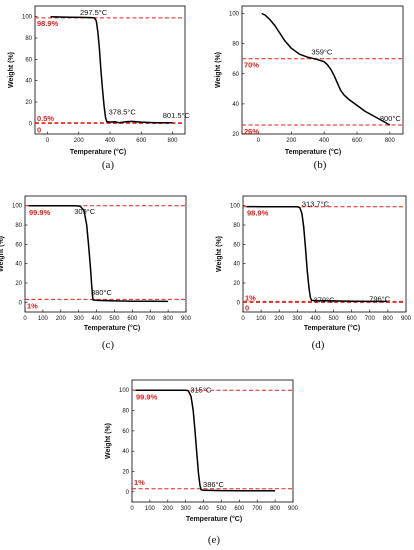 The height and width of the screenshot is (550, 414). Describe the element at coordinates (316, 204) in the screenshot. I see `temperature-annotation: 313.7°C` at that location.